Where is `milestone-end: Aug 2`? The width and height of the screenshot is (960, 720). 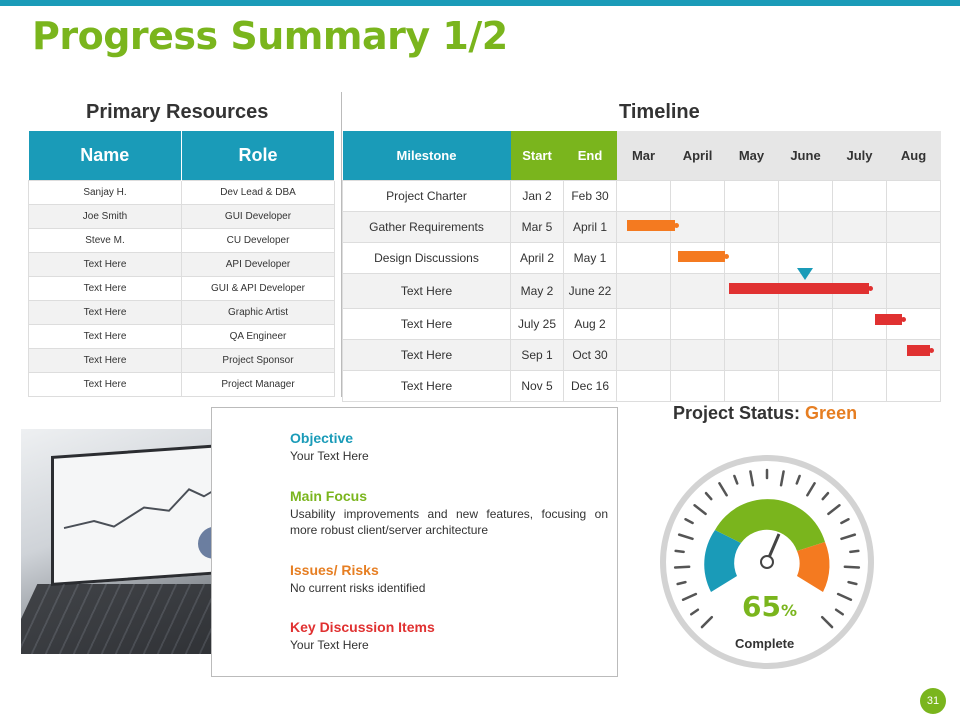
milestone-end: Aug 2 is located at coordinates (590, 323).